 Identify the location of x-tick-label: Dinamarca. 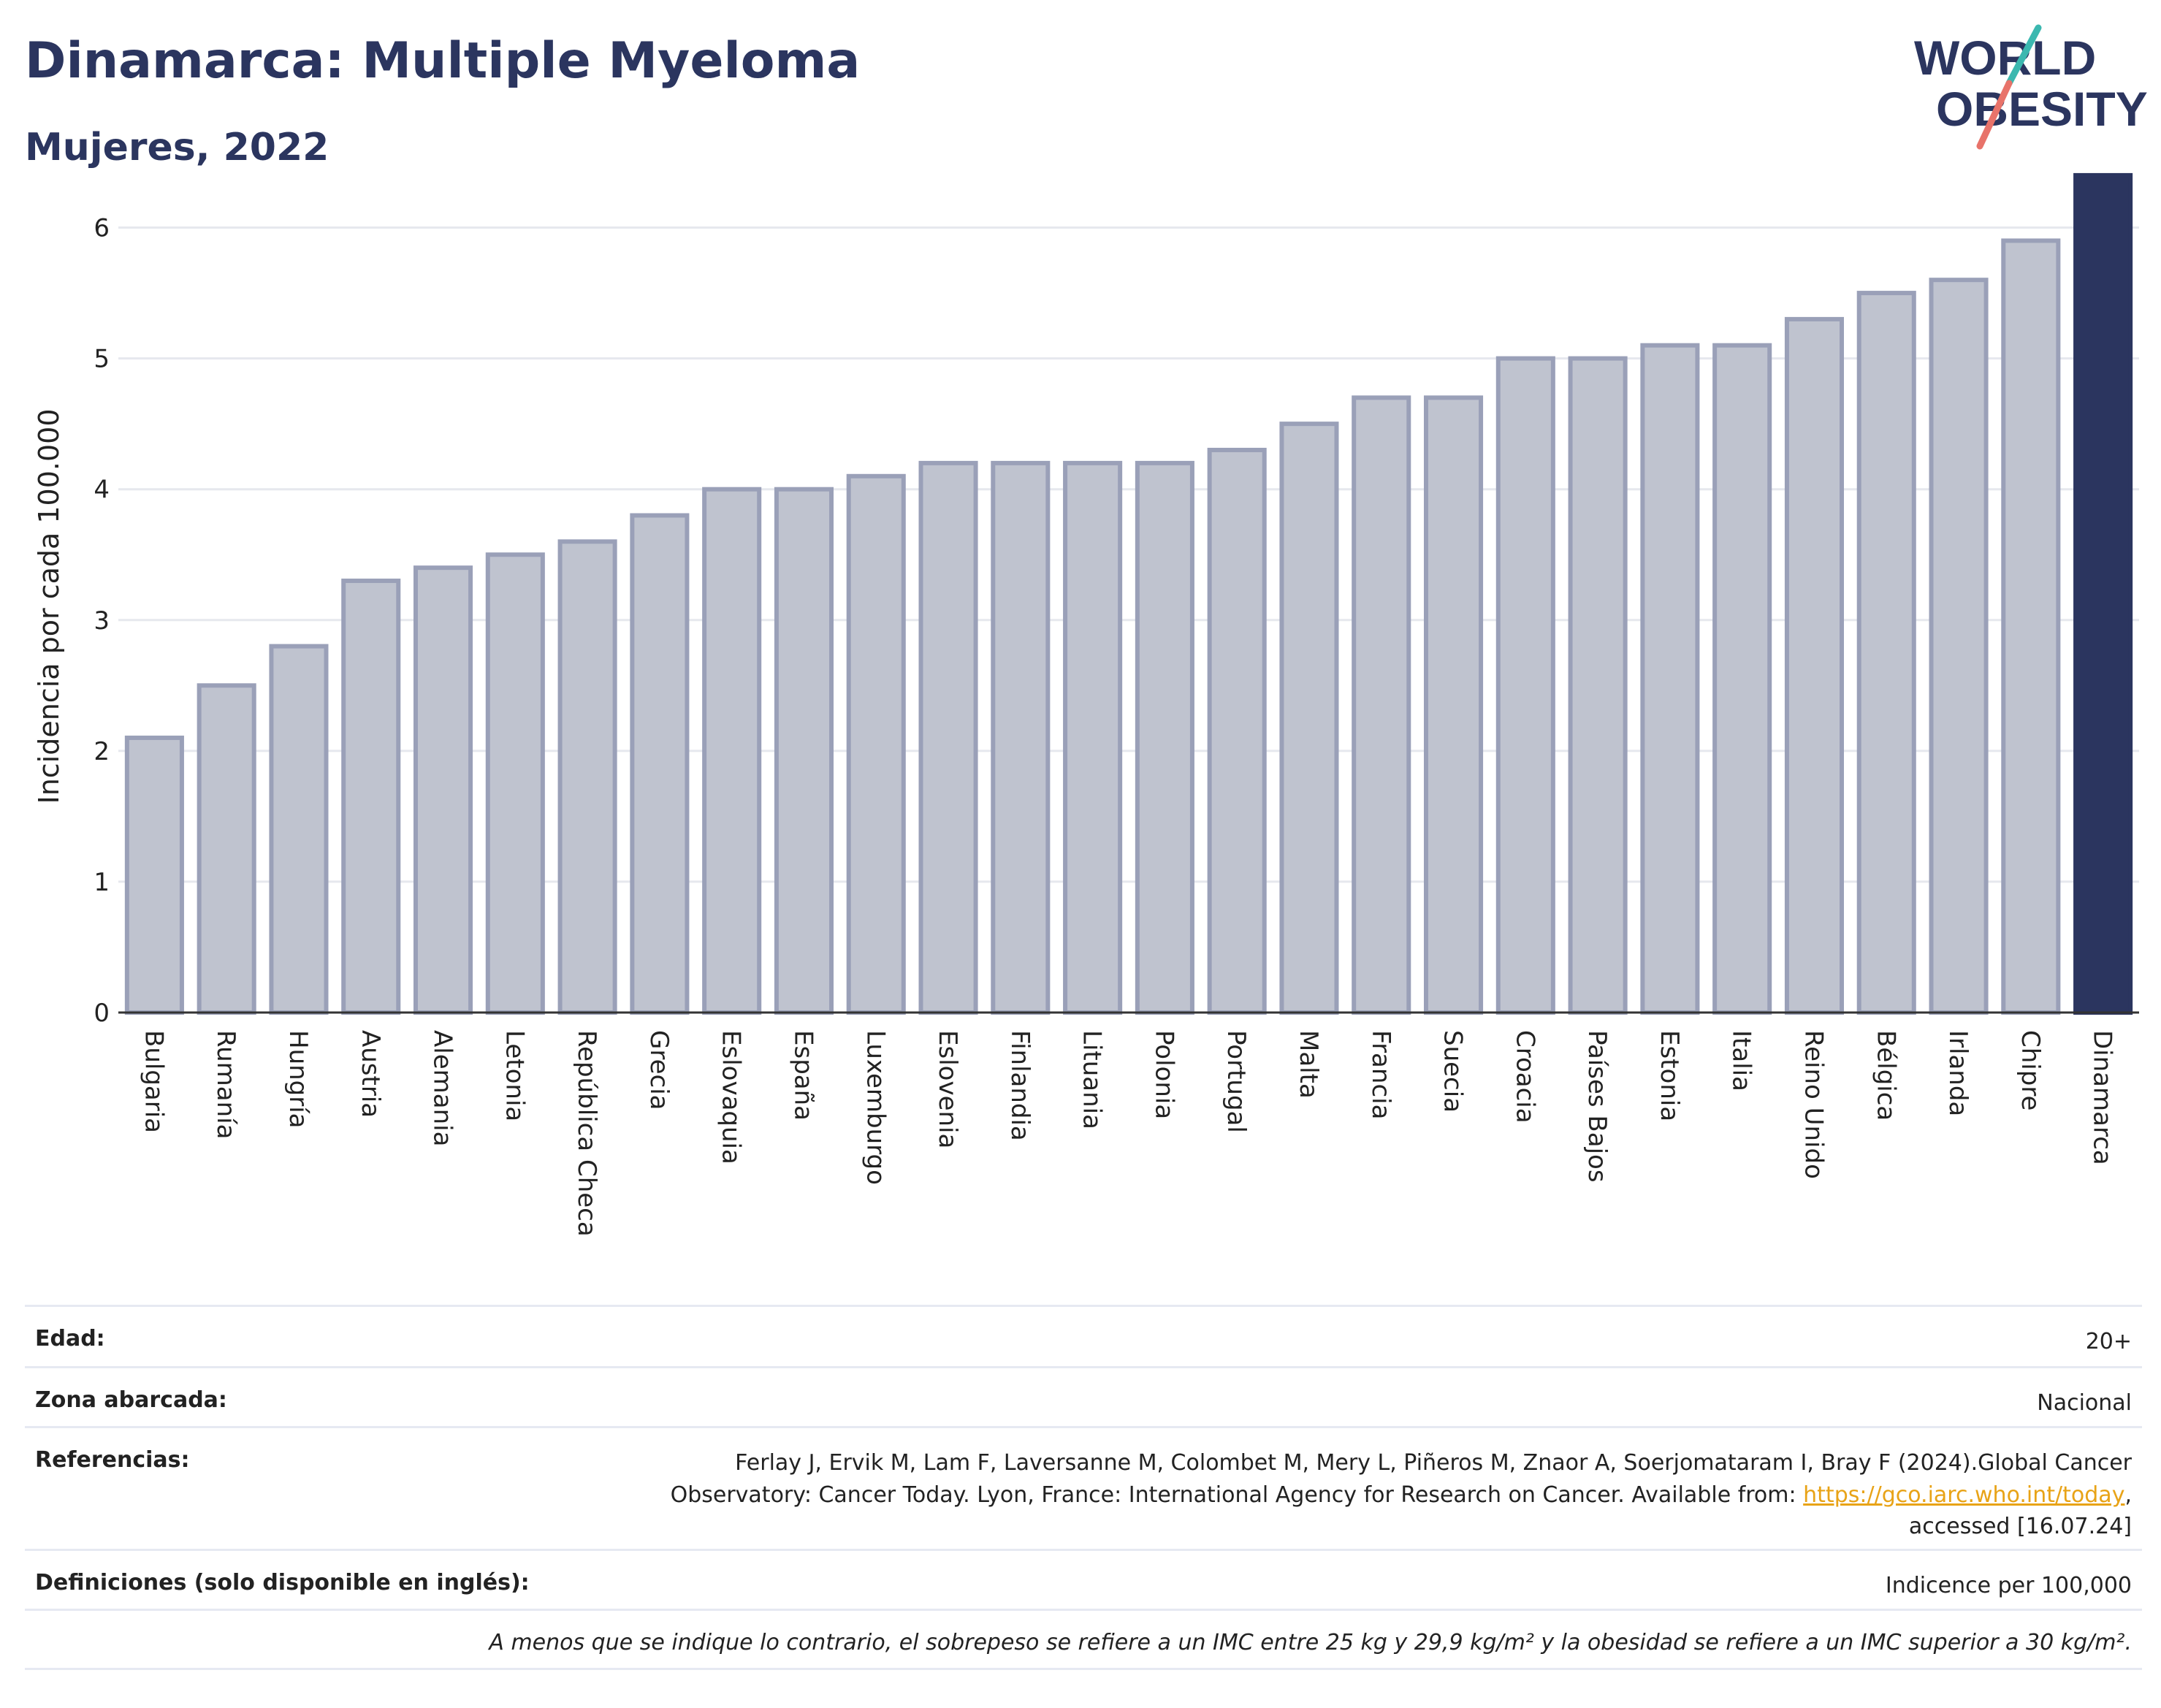
(2102, 1097).